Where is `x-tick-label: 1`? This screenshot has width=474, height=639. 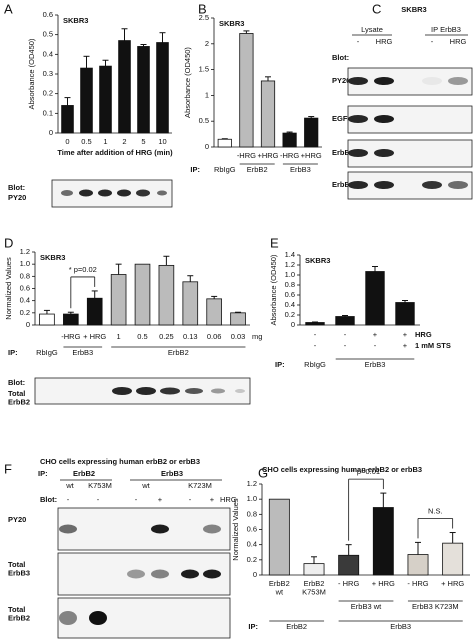 x-tick-label: 1 is located at coordinates (105, 141).